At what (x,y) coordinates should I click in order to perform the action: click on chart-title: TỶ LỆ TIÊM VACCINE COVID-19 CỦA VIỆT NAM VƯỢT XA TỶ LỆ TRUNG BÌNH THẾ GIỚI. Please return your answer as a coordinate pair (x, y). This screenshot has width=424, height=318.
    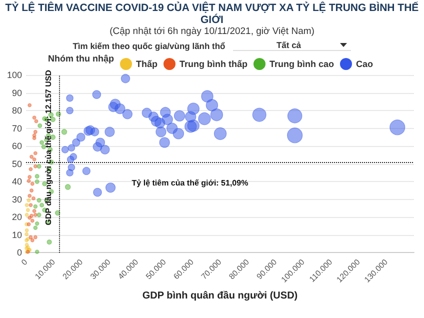
    Looking at the image, I should click on (212, 13).